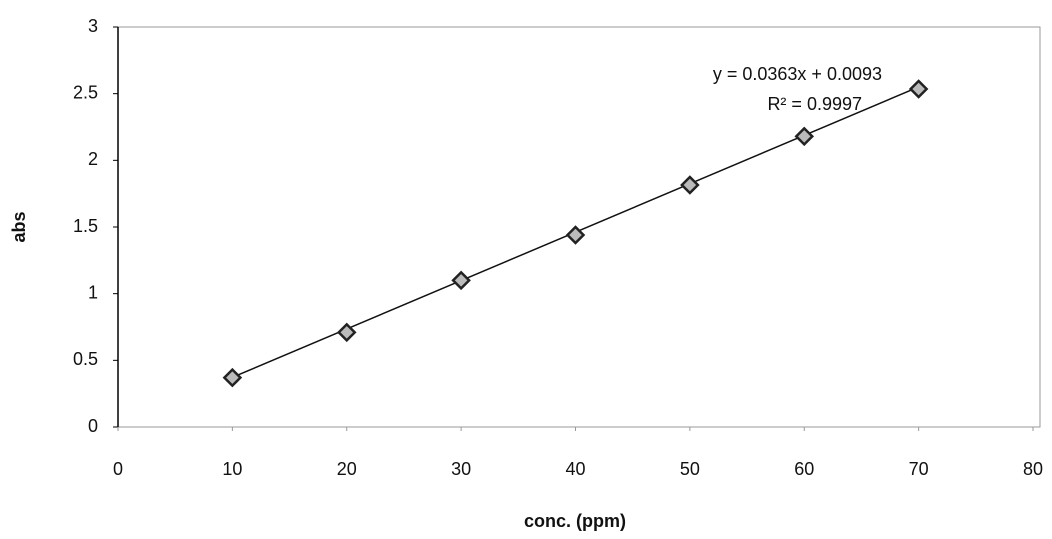 Image resolution: width=1052 pixels, height=539 pixels. What do you see at coordinates (19, 226) in the screenshot?
I see `y-axis-title: abs` at bounding box center [19, 226].